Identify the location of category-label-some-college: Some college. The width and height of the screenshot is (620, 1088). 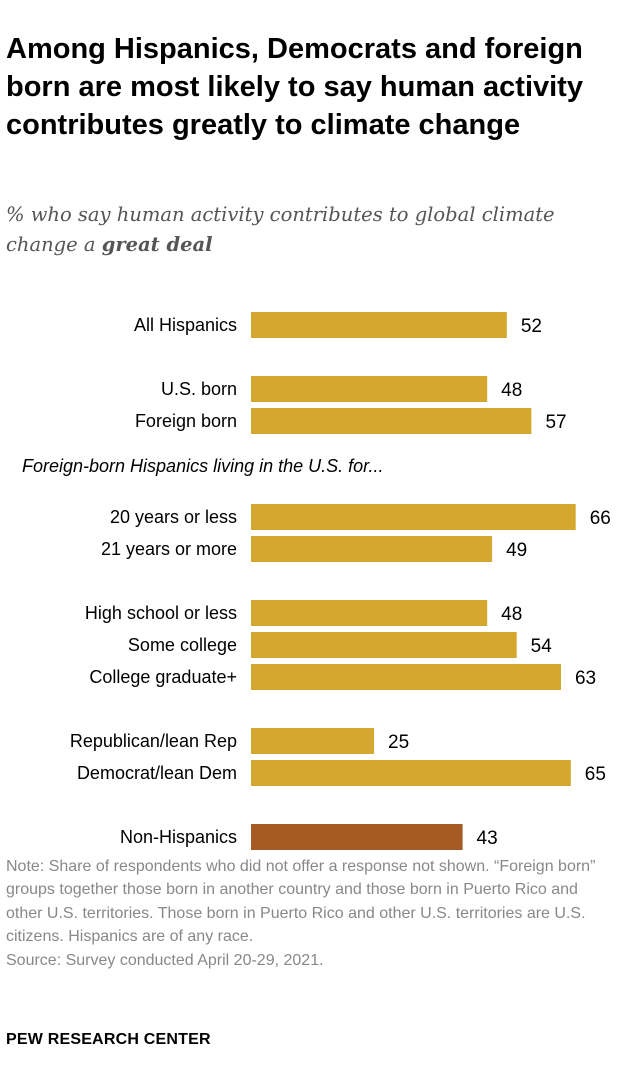
(182, 645).